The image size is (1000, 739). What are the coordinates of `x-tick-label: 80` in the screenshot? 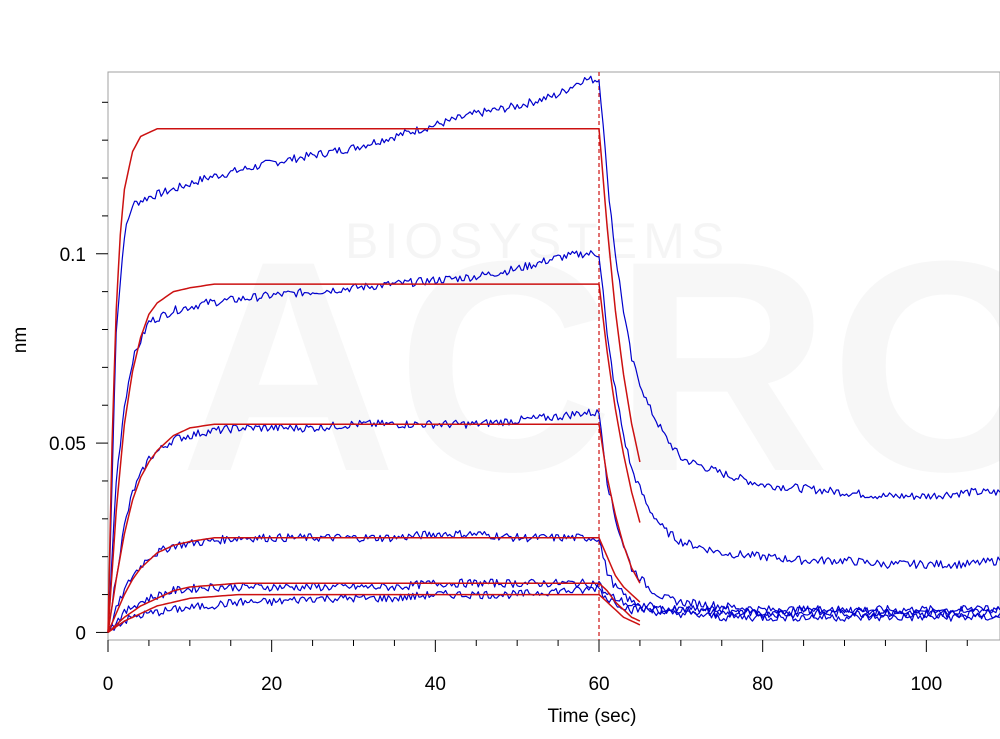 It's located at (762, 684).